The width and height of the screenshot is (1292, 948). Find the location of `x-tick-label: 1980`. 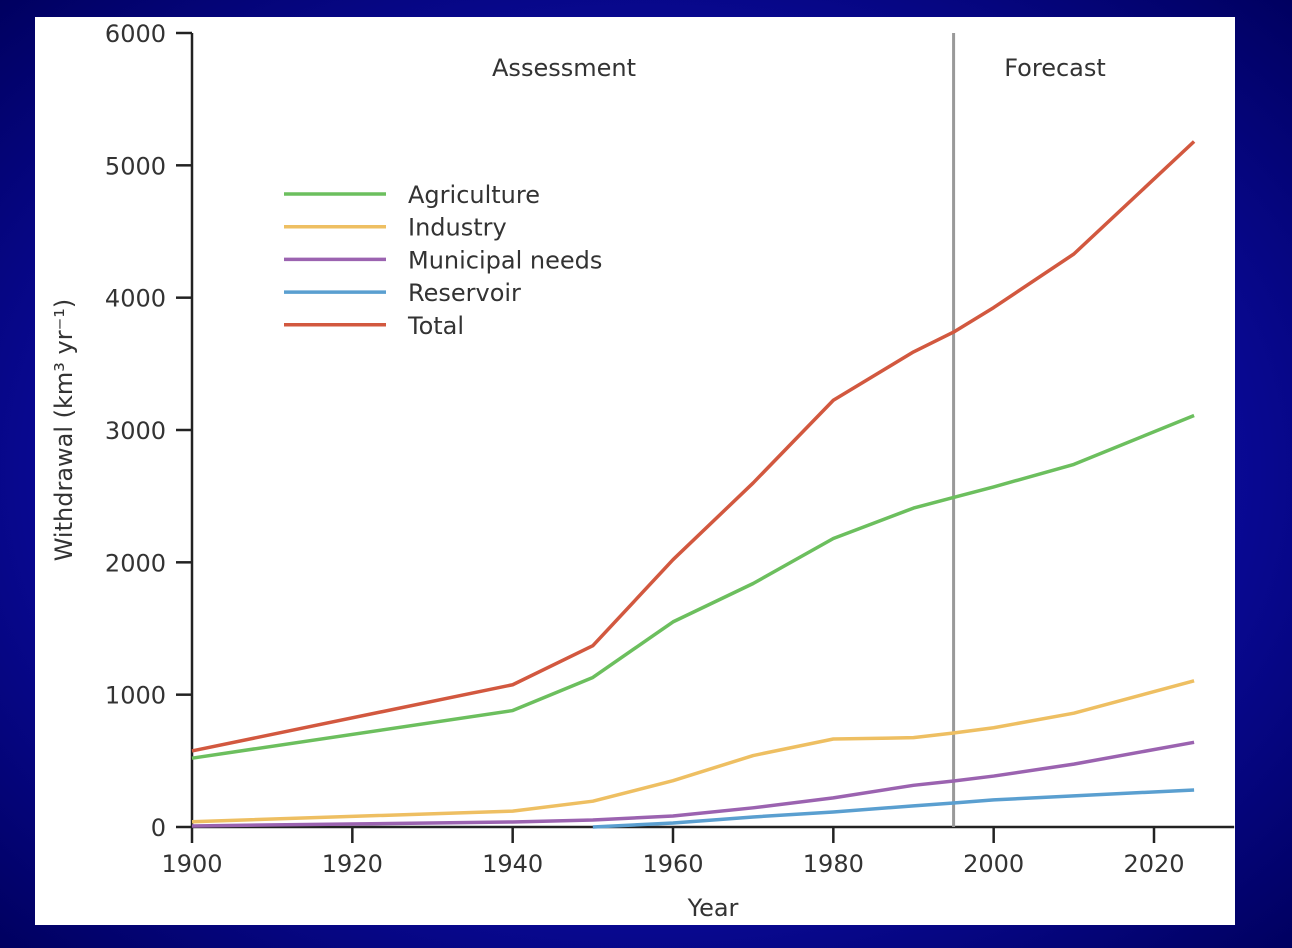

x-tick-label: 1980 is located at coordinates (833, 864).